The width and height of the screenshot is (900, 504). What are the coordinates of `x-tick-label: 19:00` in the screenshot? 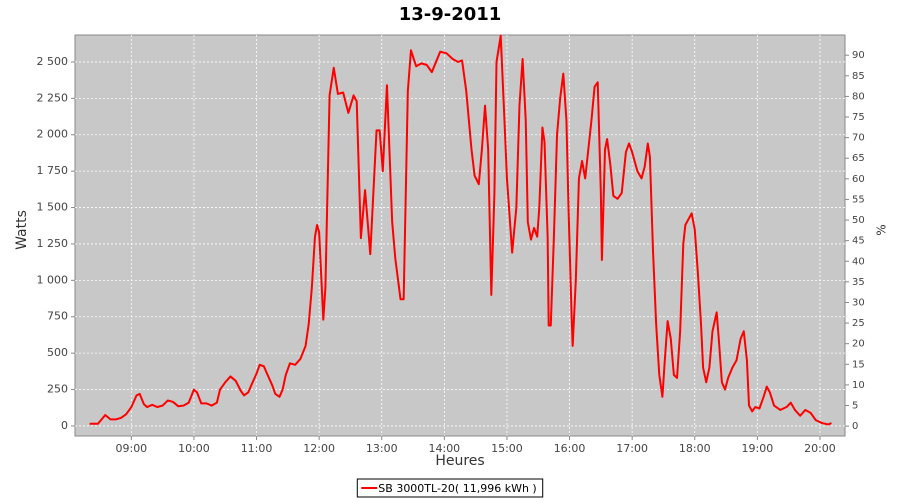 It's located at (758, 448).